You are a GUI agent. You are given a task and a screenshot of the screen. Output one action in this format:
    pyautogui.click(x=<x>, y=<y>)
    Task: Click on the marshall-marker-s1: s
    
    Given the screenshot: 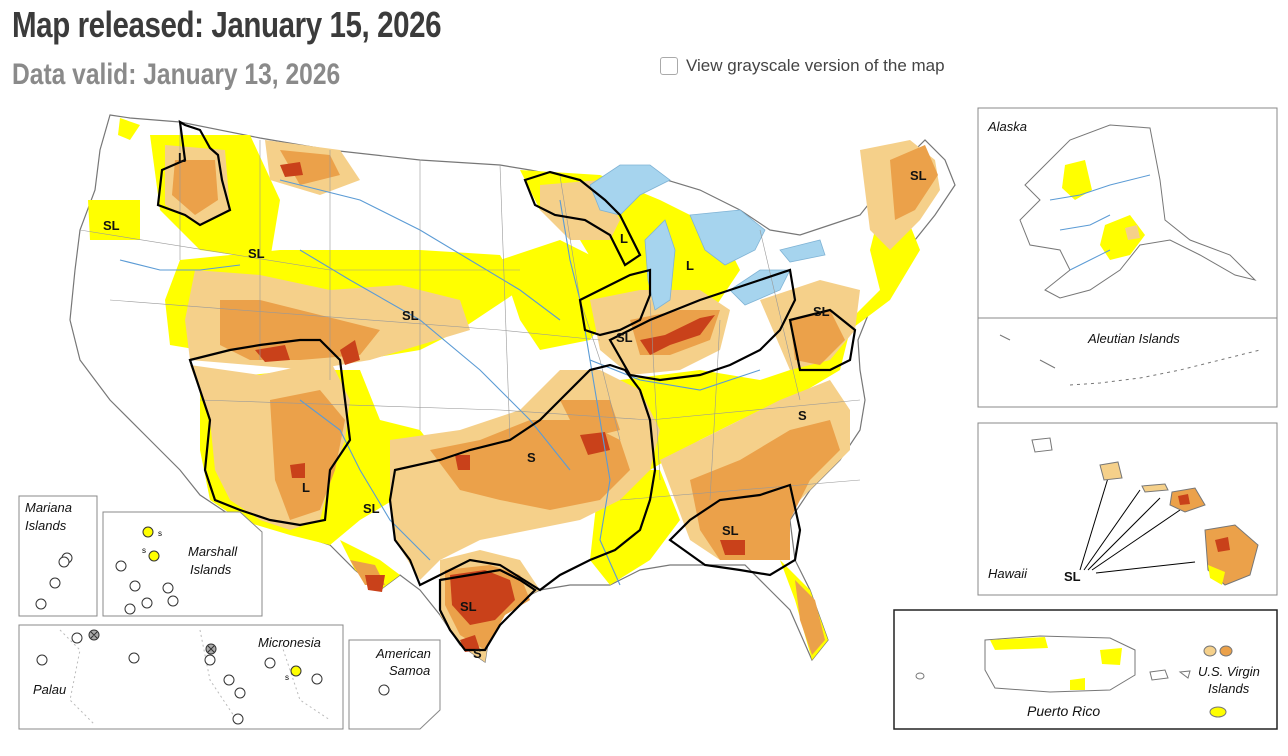 What is the action you would take?
    pyautogui.click(x=160, y=533)
    